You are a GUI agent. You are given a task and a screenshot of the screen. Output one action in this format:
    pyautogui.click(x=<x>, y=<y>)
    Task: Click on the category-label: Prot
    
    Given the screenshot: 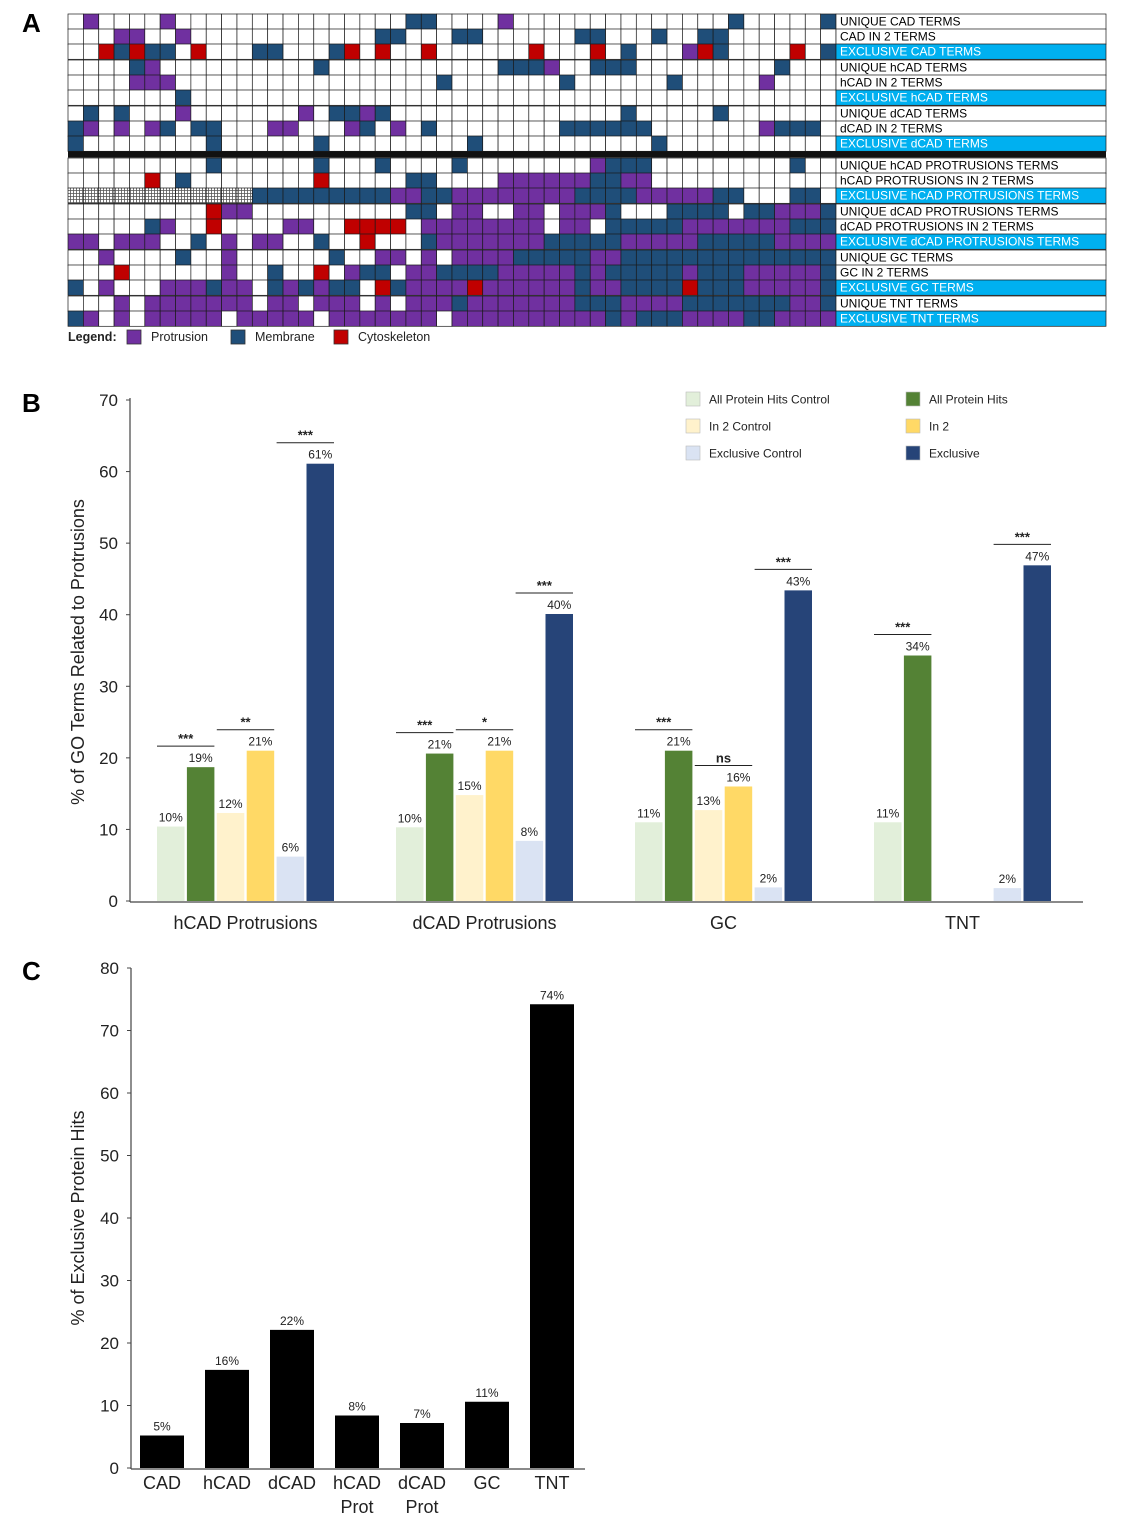 What is the action you would take?
    pyautogui.click(x=421, y=1507)
    